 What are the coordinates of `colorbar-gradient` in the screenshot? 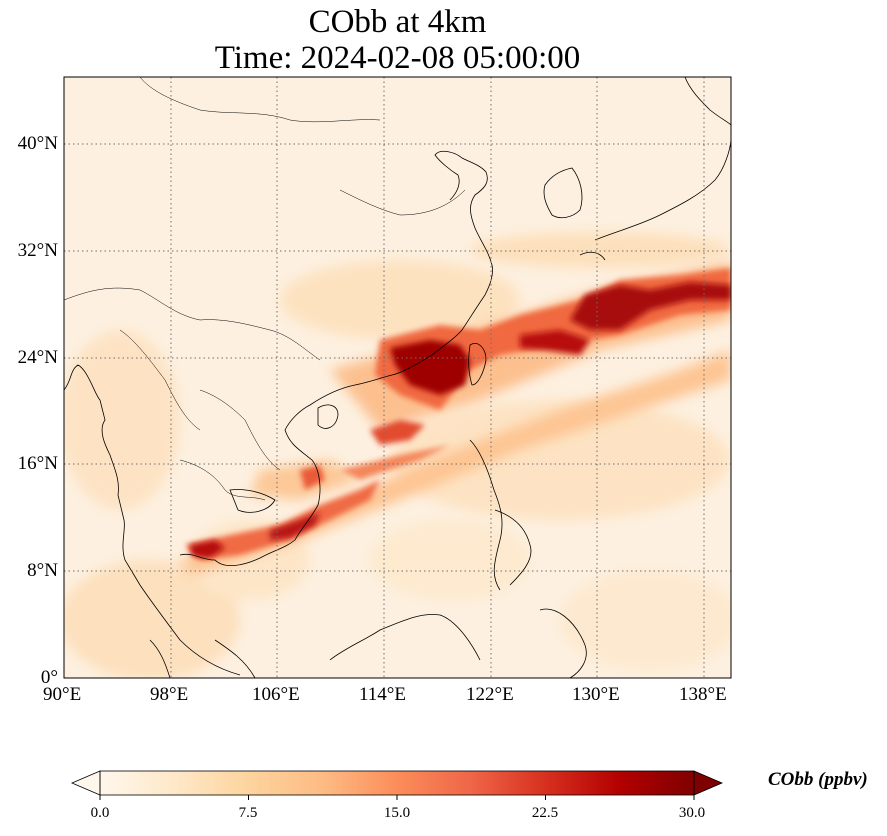 It's located at (397, 783).